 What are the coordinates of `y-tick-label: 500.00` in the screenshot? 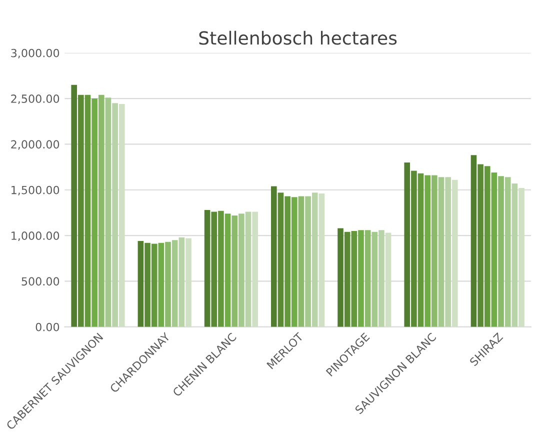 It's located at (41, 281).